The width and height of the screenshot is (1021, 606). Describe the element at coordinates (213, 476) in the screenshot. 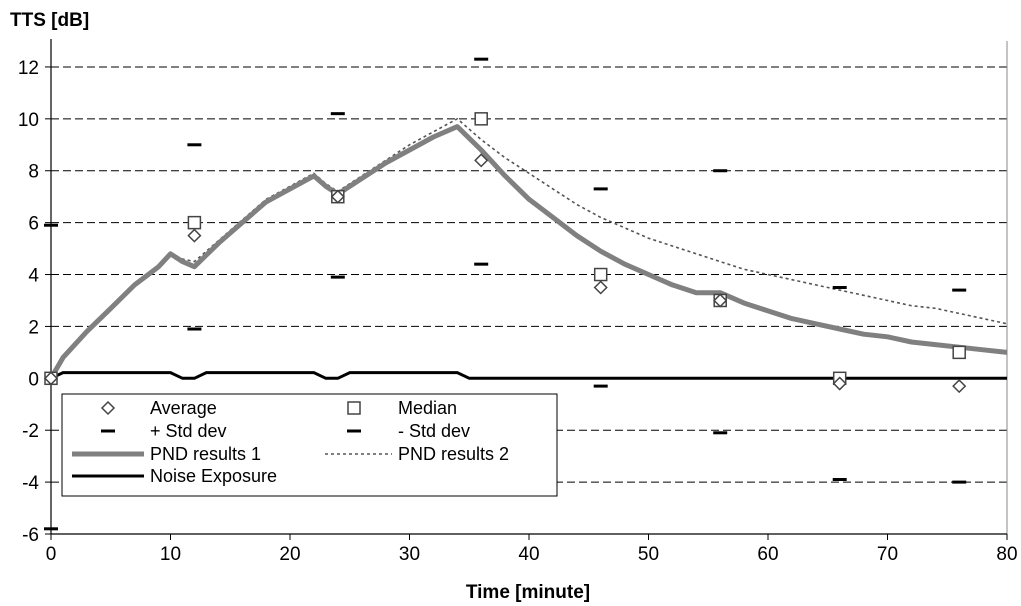

I see `legend-noise-label: Noise Exposure` at that location.